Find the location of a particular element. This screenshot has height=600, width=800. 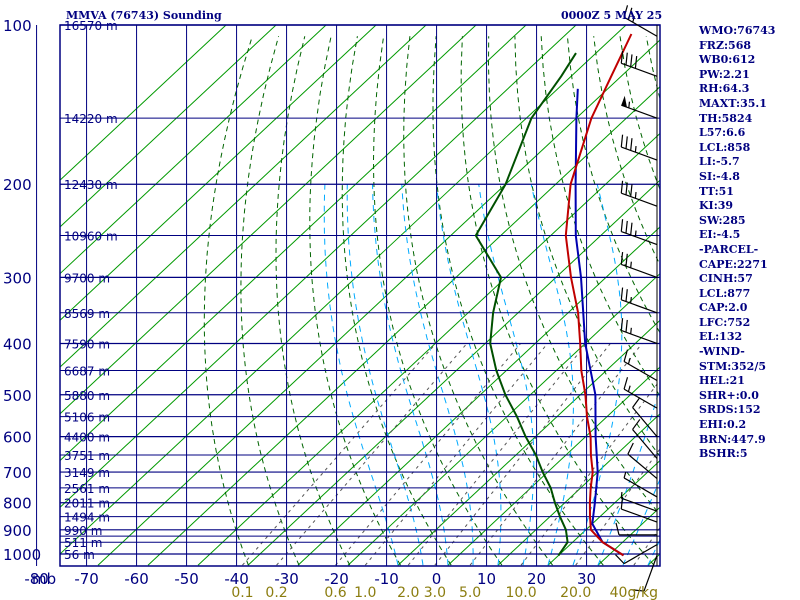

temperature-tick-label: 30 is located at coordinates (586, 579).